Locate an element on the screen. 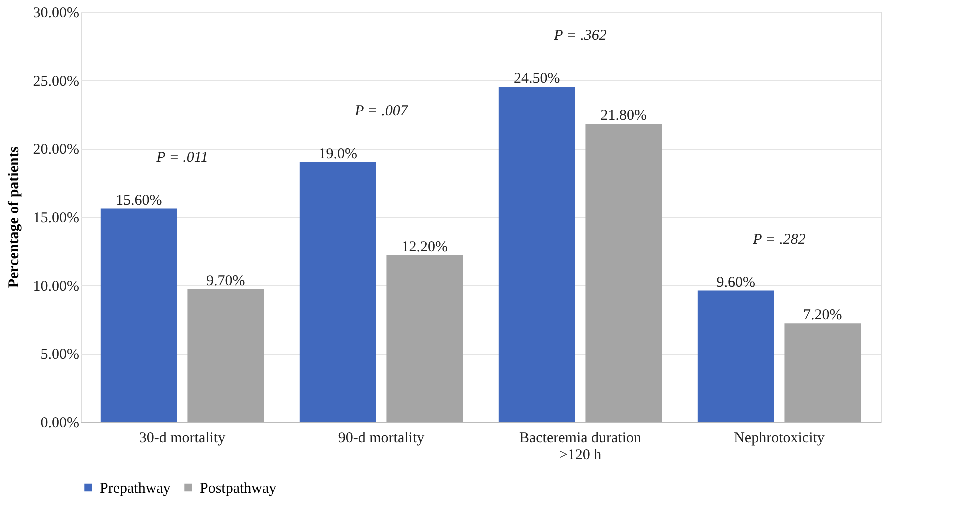  data-label: 19.0% is located at coordinates (338, 154).